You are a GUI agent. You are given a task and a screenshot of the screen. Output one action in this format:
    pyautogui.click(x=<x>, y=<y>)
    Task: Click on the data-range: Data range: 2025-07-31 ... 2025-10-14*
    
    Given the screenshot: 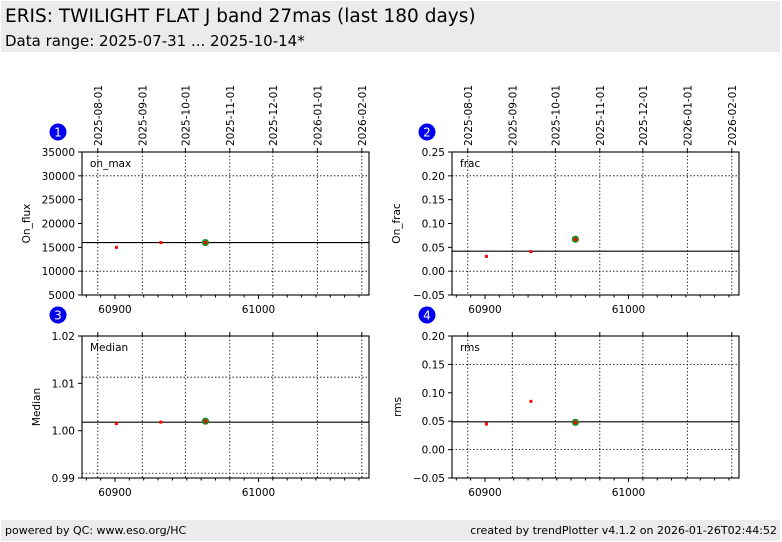 What is the action you would take?
    pyautogui.click(x=155, y=41)
    